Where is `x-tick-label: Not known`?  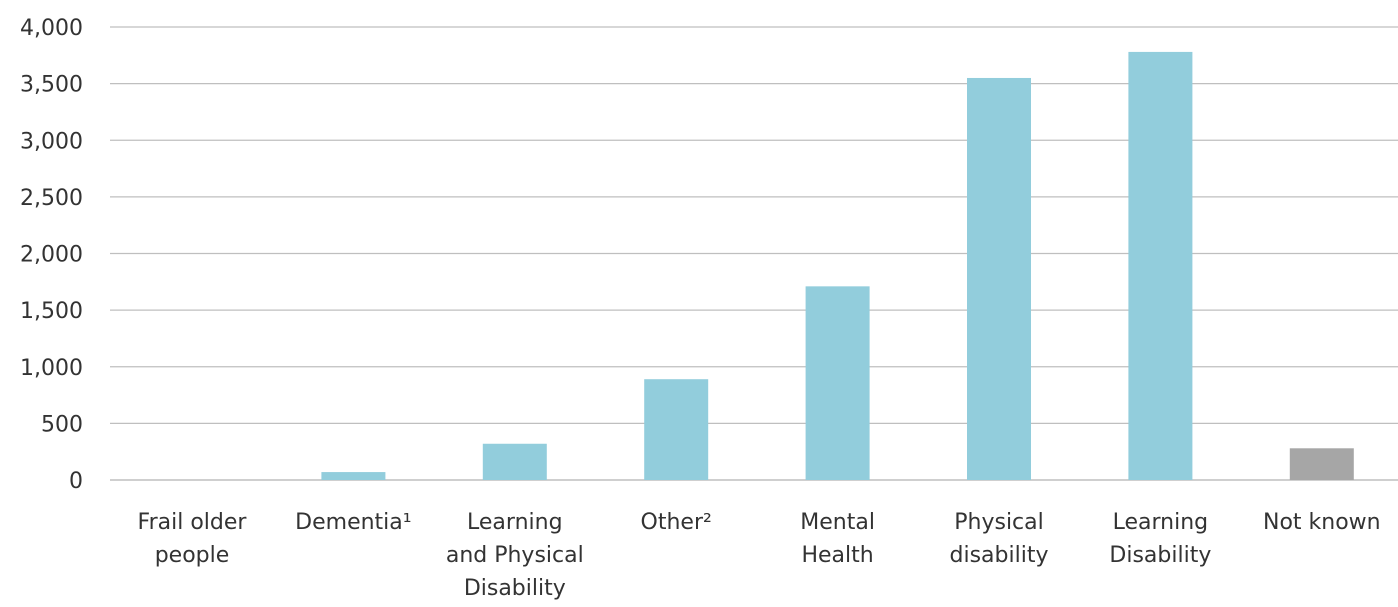
x-tick-label: Not known is located at coordinates (1322, 522).